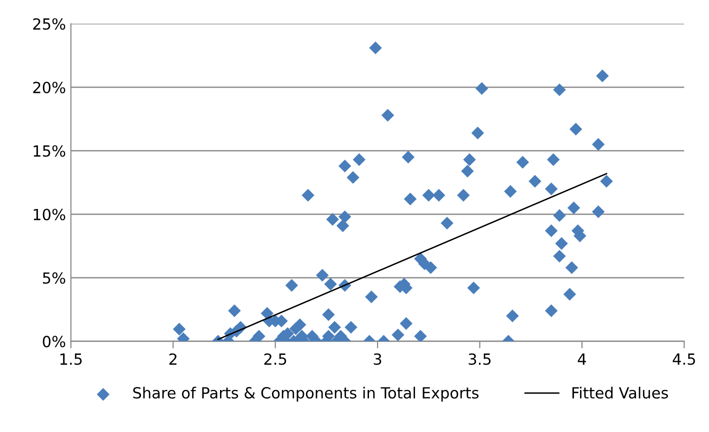  What do you see at coordinates (54, 278) in the screenshot?
I see `y-tick-label: 5%` at bounding box center [54, 278].